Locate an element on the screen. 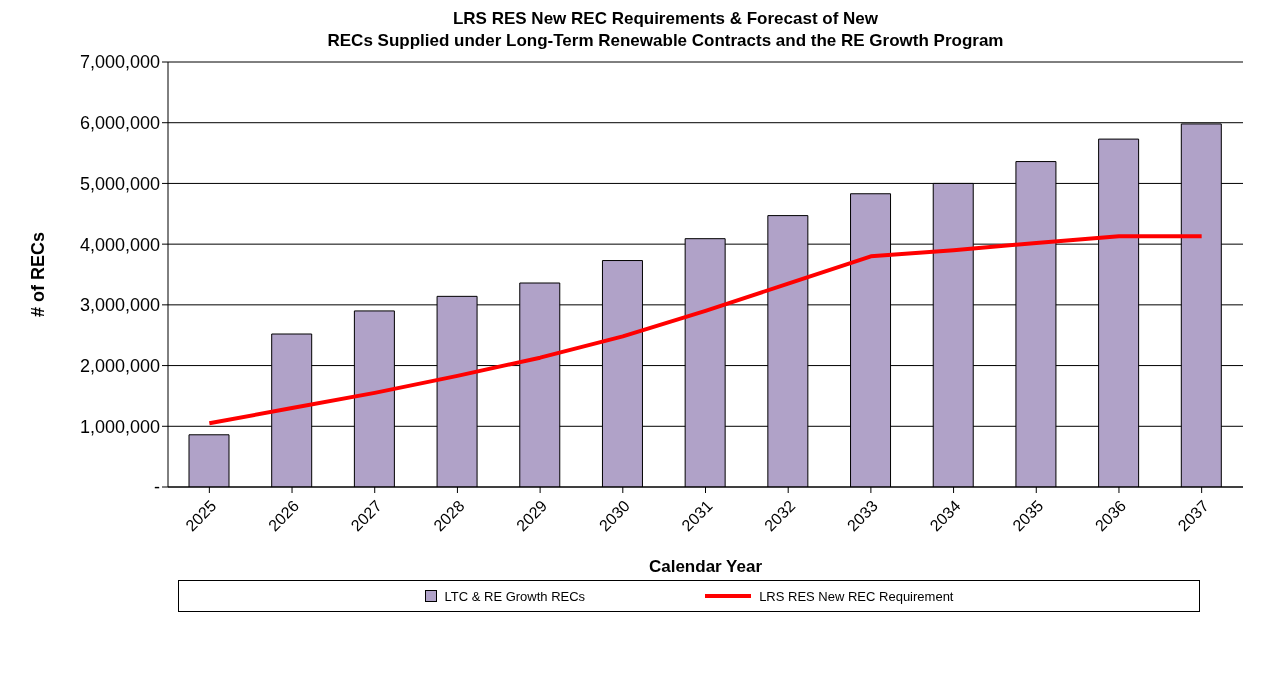 This screenshot has height=694, width=1271. chart-title: LRS RES New REC Requirements & Forecast of New RECs Supplied under Long-Term Renewable Contracts and the RE Growth Program is located at coordinates (665, 30).